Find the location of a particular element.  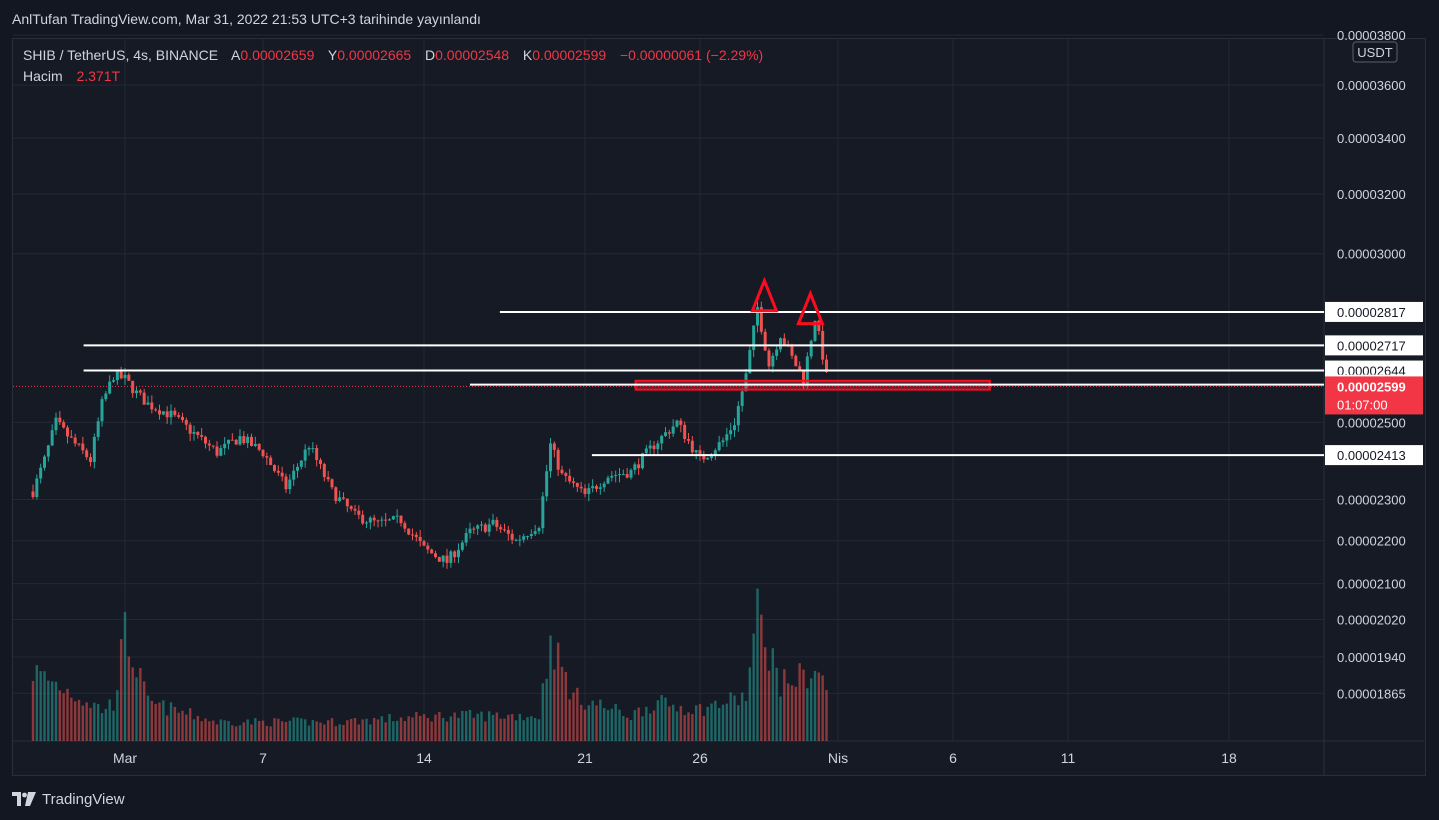

tradingview-footer: TradingView is located at coordinates (68, 799).